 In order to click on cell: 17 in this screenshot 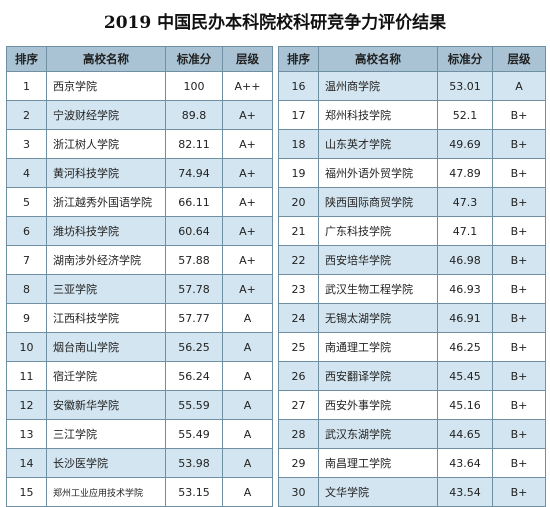, I will do `click(298, 115)`.